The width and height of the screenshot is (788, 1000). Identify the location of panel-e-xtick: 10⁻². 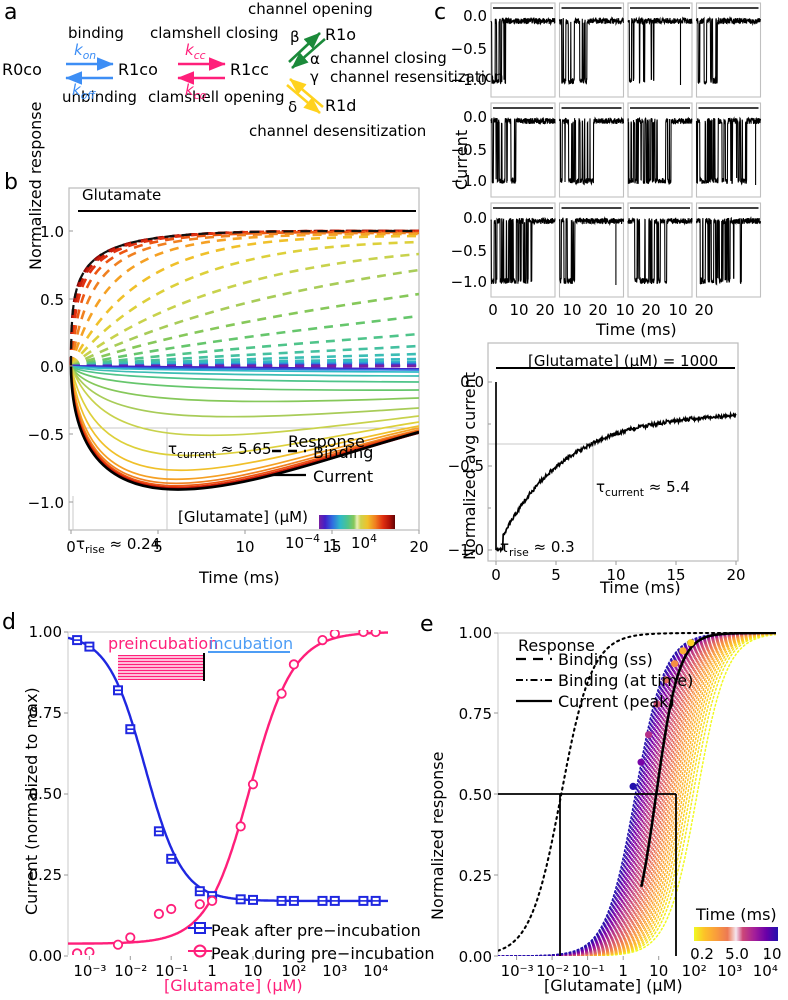
(553, 971).